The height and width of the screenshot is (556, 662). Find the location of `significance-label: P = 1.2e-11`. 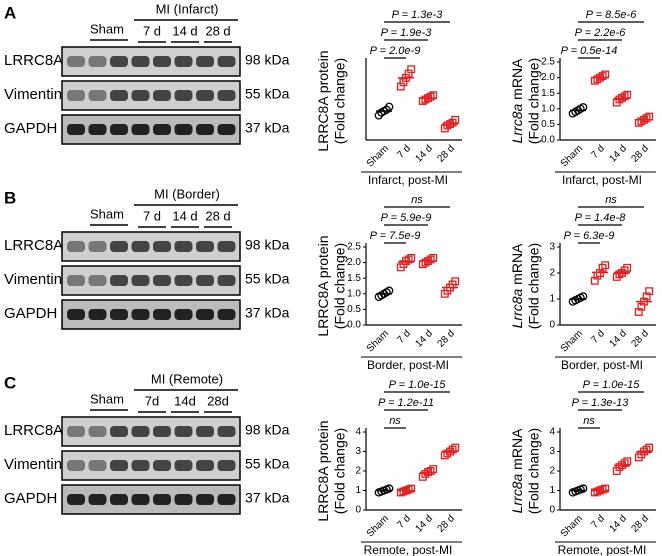

significance-label: P = 1.2e-11 is located at coordinates (406, 403).